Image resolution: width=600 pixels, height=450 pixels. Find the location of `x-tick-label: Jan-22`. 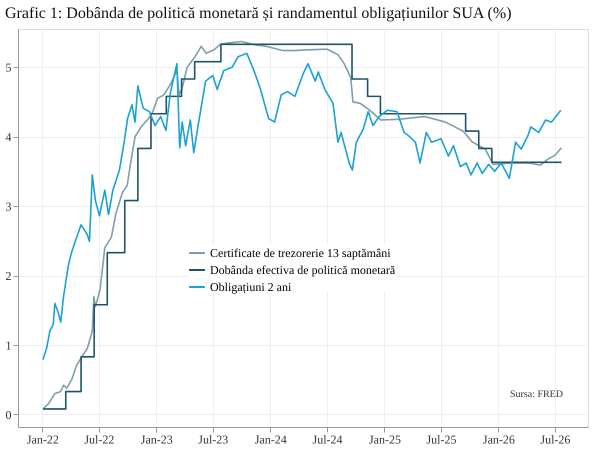

x-tick-label: Jan-22 is located at coordinates (42, 439).